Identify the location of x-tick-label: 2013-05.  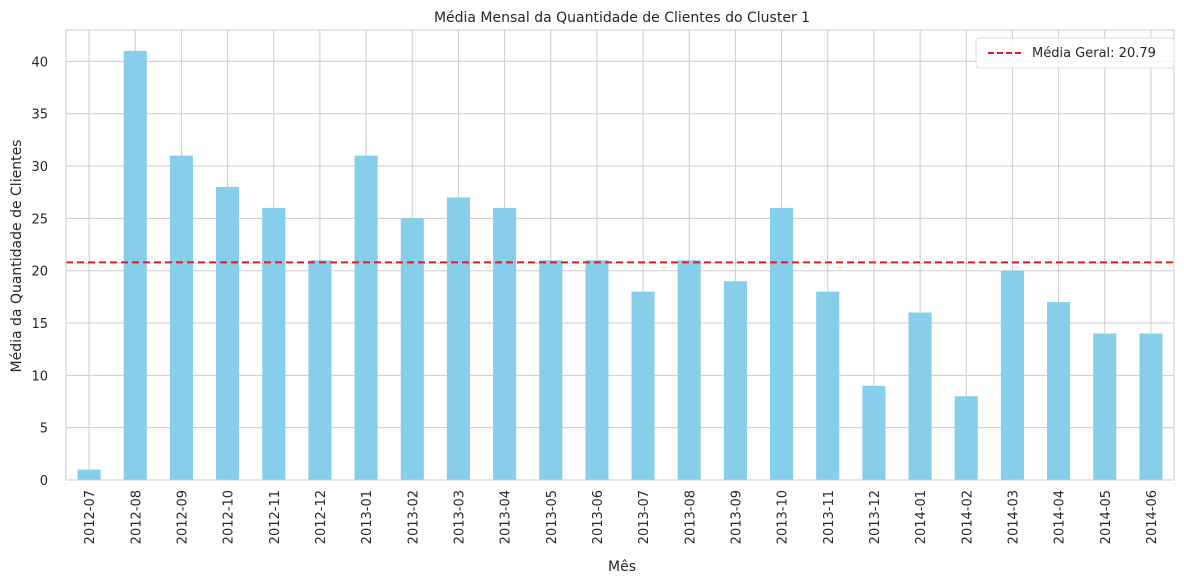
(552, 517).